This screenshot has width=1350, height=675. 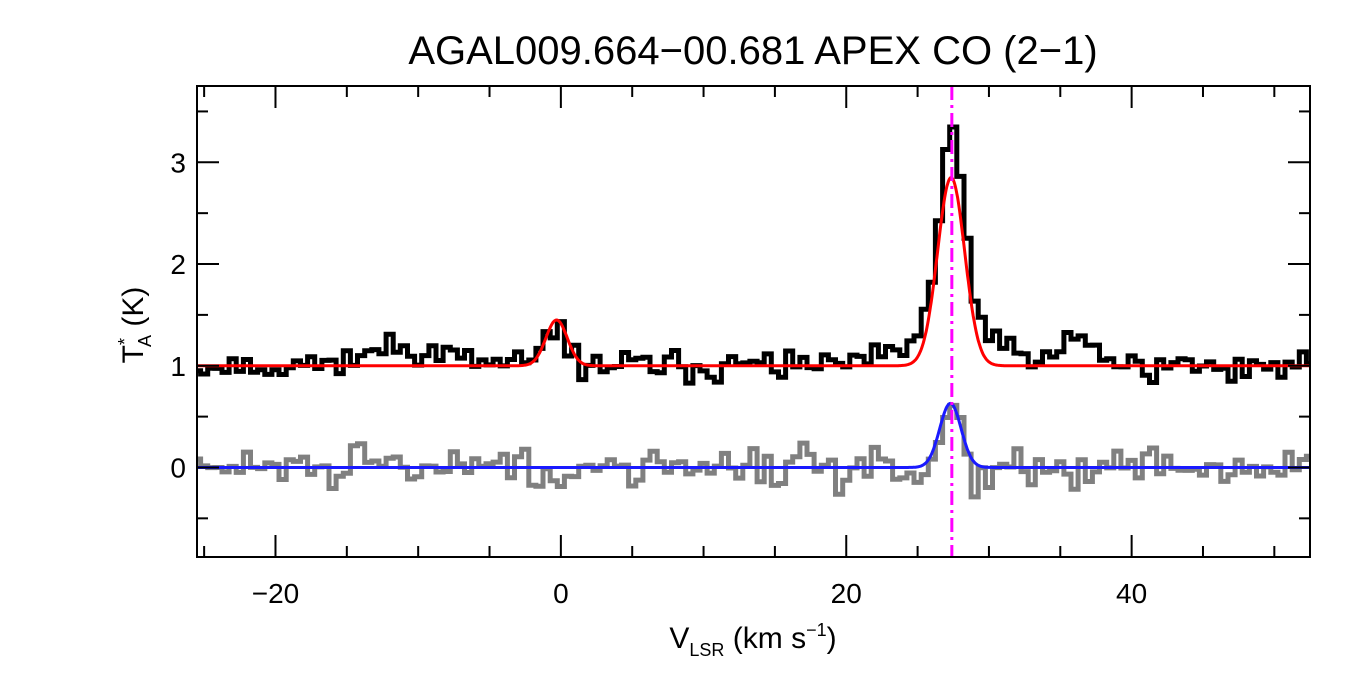 What do you see at coordinates (1131, 593) in the screenshot?
I see `x-tick-label: 40` at bounding box center [1131, 593].